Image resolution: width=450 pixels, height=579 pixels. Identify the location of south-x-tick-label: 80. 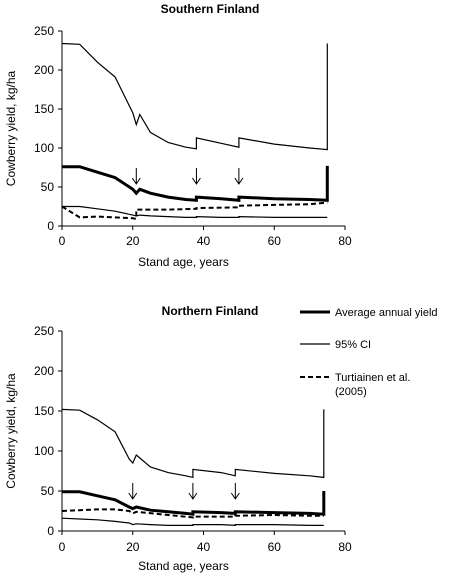
(345, 241).